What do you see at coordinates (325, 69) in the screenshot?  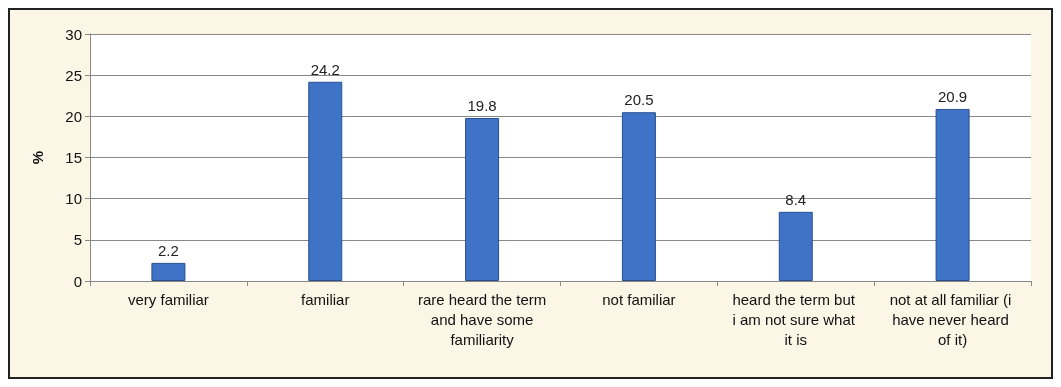 I see `data-label: 24.2` at bounding box center [325, 69].